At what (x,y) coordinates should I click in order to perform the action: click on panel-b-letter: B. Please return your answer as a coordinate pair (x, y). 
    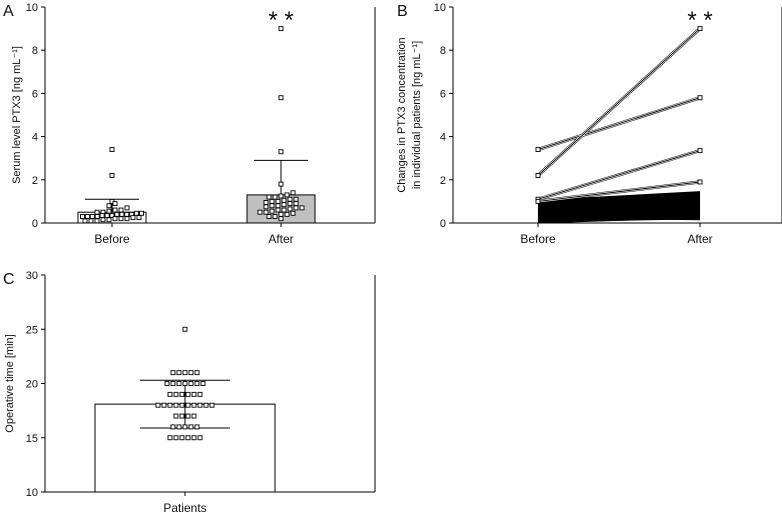
    Looking at the image, I should click on (402, 11).